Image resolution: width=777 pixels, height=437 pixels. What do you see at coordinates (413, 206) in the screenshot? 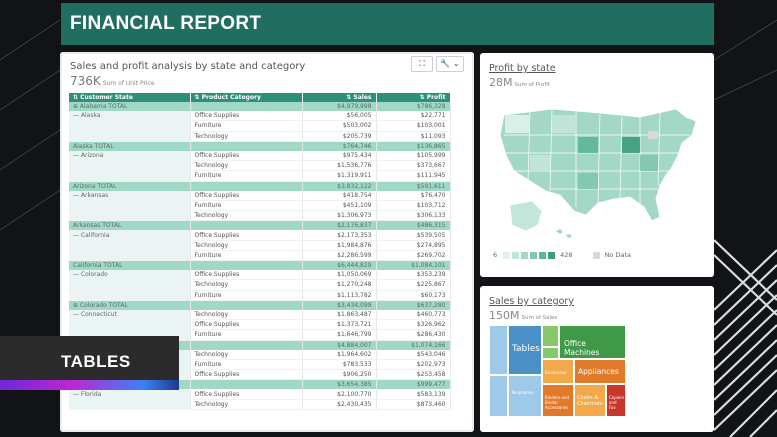
I see `cell-profit: $103,712` at bounding box center [413, 206].